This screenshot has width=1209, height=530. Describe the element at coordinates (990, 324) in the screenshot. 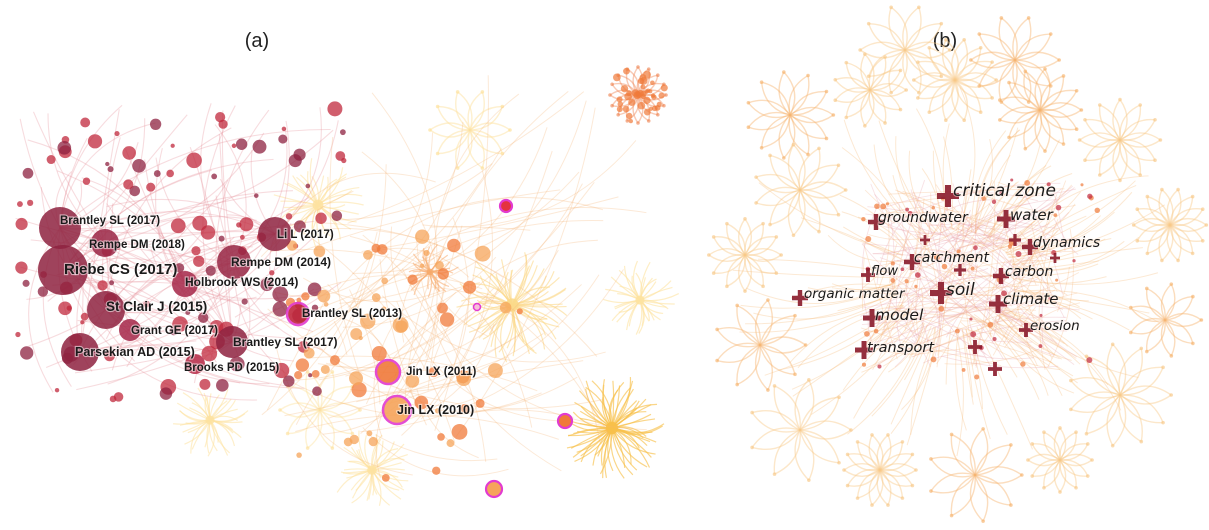

I see `keyword-node` at that location.